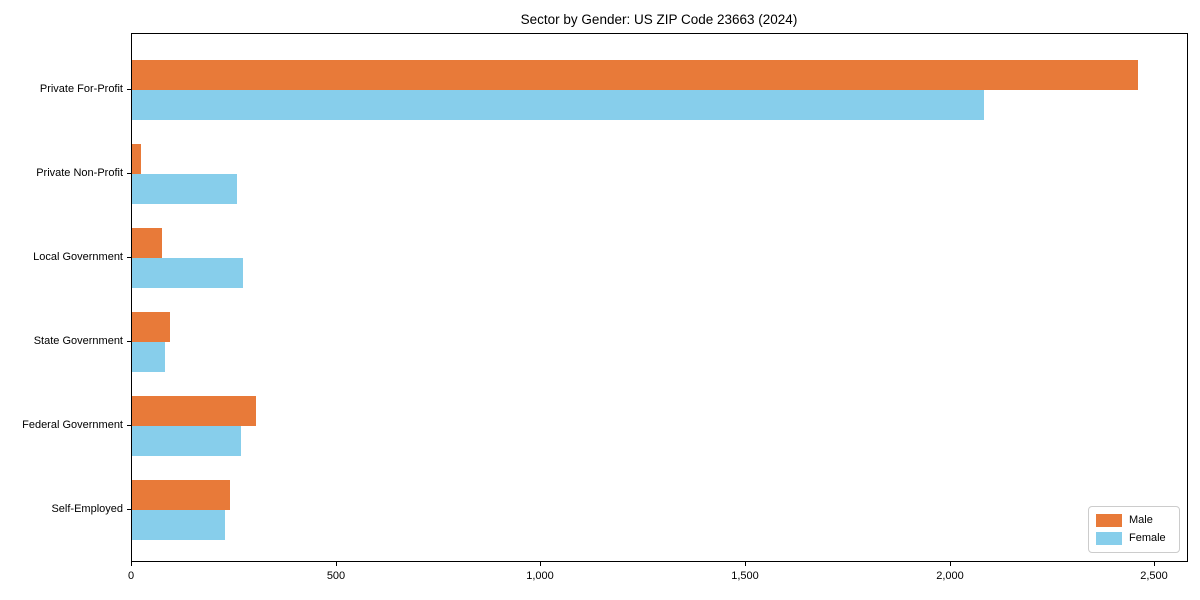 The height and width of the screenshot is (600, 1200). Describe the element at coordinates (1141, 520) in the screenshot. I see `legend-label-male: Male` at that location.